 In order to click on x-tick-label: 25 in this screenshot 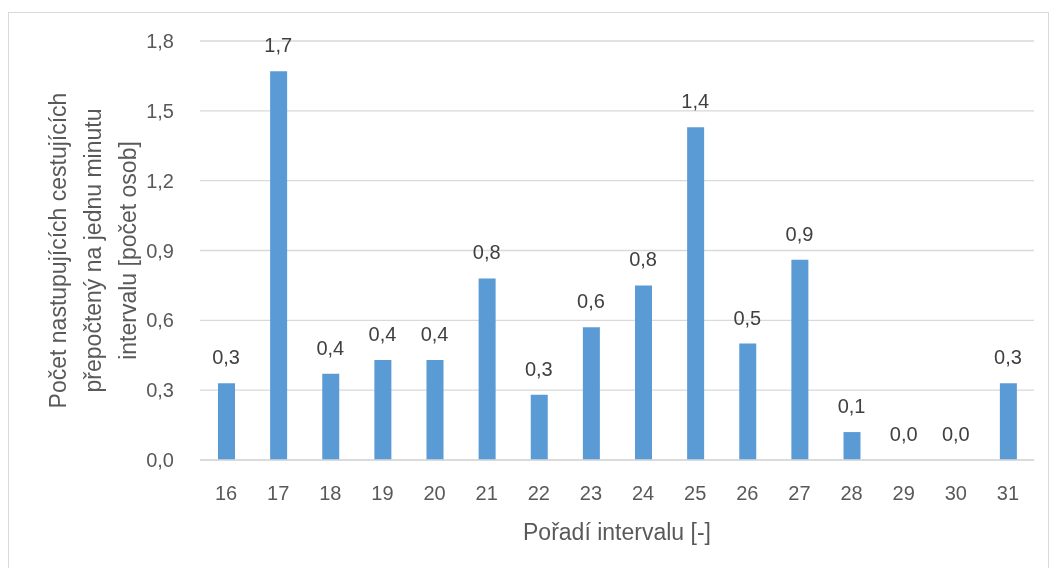, I will do `click(695, 493)`.